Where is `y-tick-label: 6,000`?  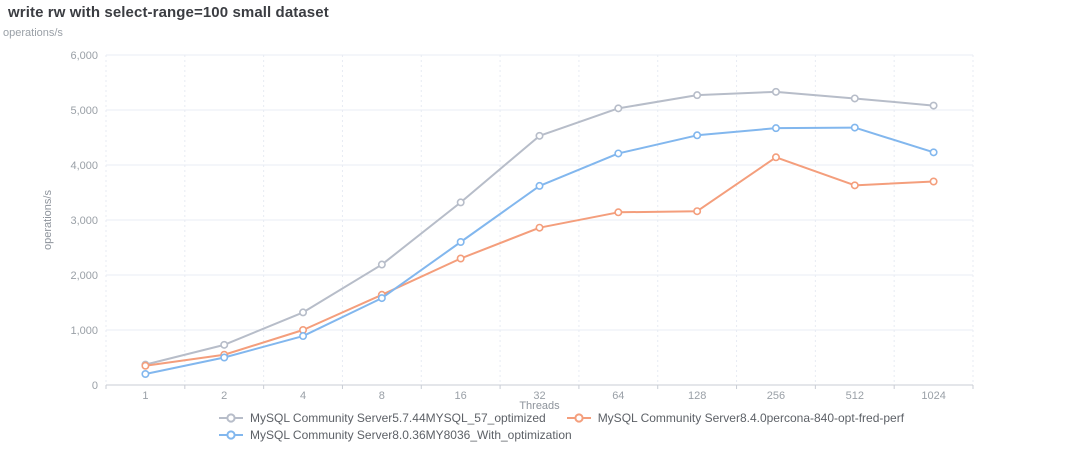
y-tick-label: 6,000 is located at coordinates (84, 56).